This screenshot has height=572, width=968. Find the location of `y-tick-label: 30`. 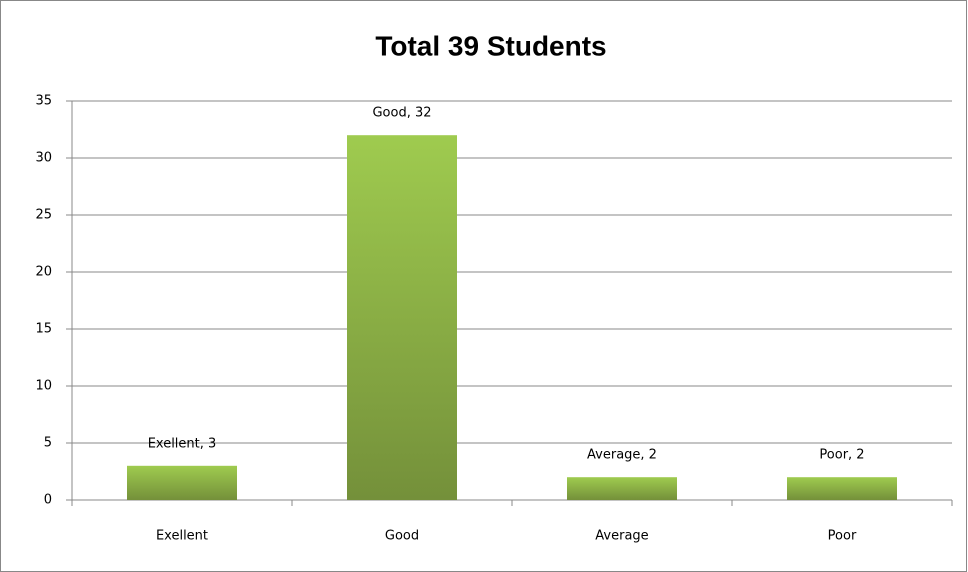

y-tick-label: 30 is located at coordinates (43, 158).